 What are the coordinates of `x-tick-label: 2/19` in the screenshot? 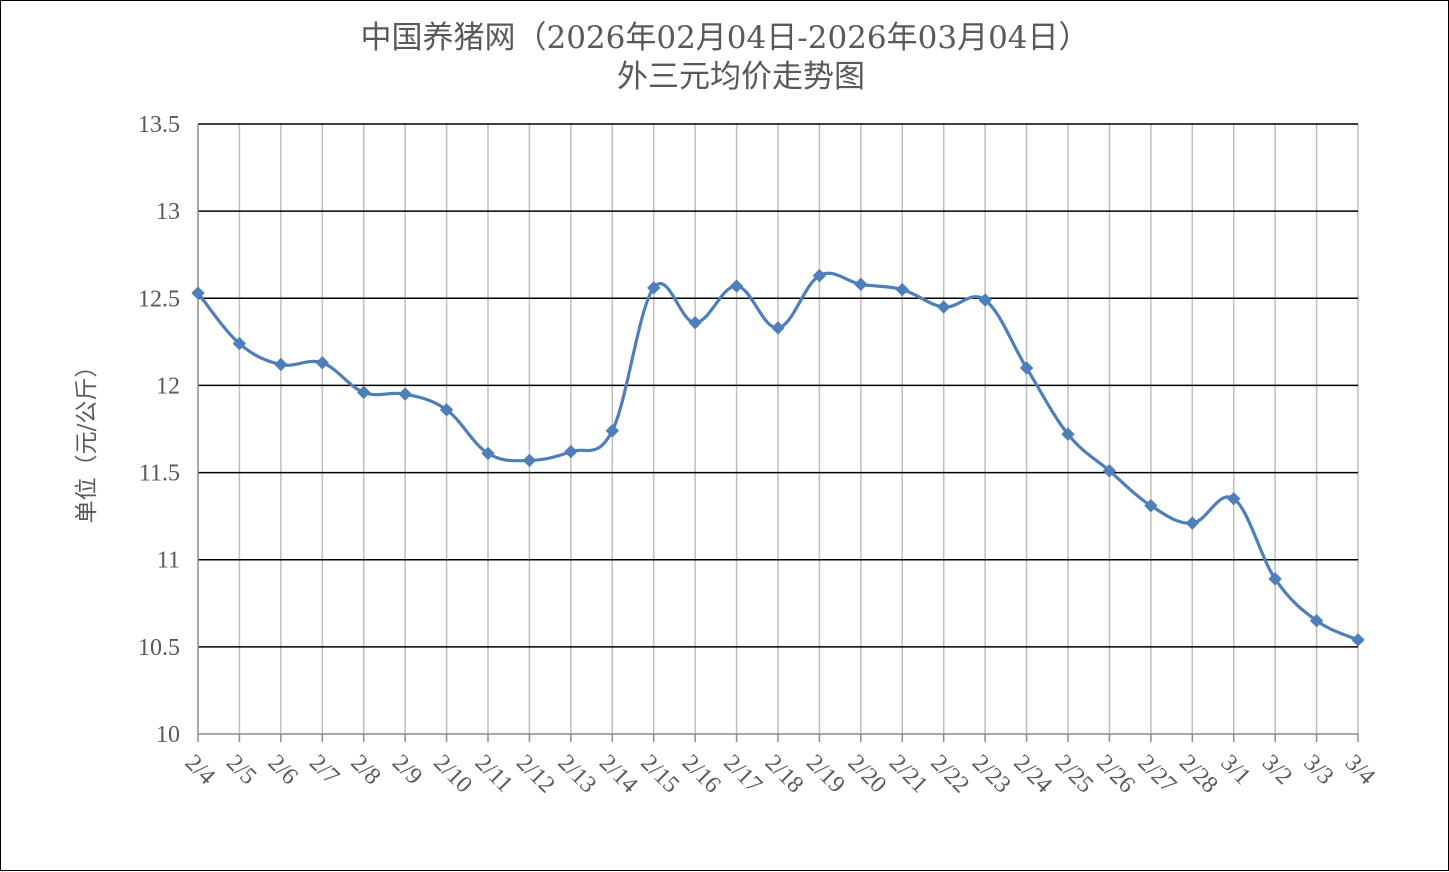 It's located at (825, 774).